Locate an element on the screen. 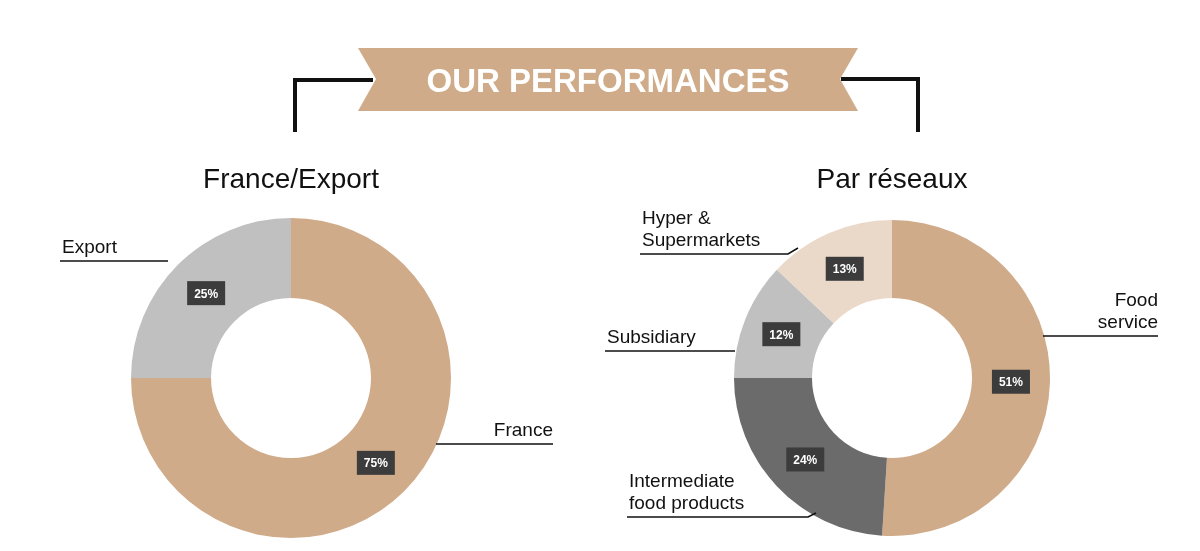 Image resolution: width=1200 pixels, height=551 pixels. data-label: 51% is located at coordinates (1011, 382).